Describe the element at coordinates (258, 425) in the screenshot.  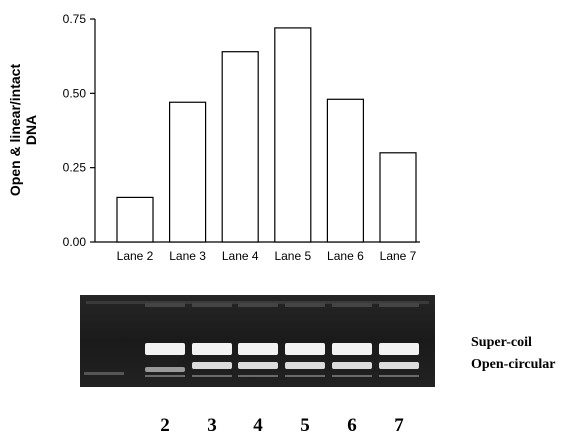
I see `lane-number-4: 4` at that location.